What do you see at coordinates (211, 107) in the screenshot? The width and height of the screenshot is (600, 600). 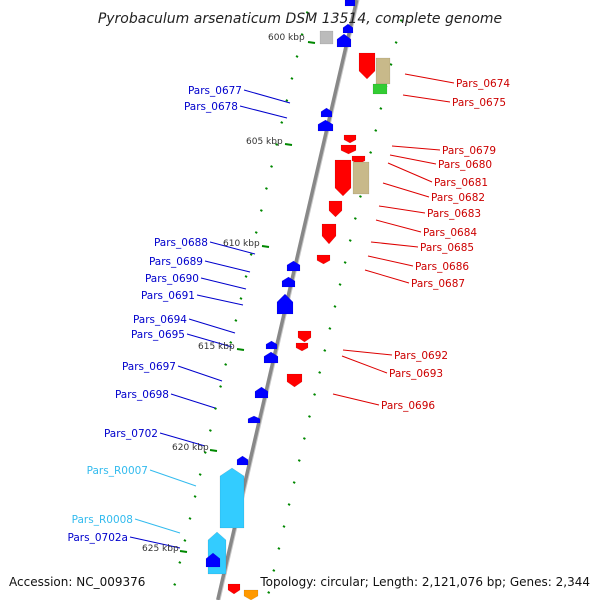 I see `gene-label-pars-0678: Pars_0678` at bounding box center [211, 107].